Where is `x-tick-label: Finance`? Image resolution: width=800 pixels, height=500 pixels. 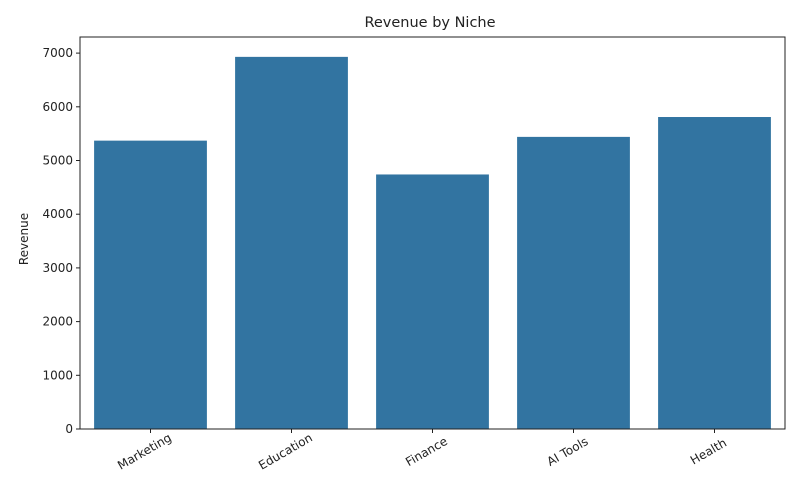 x-tick-label: Finance is located at coordinates (426, 451).